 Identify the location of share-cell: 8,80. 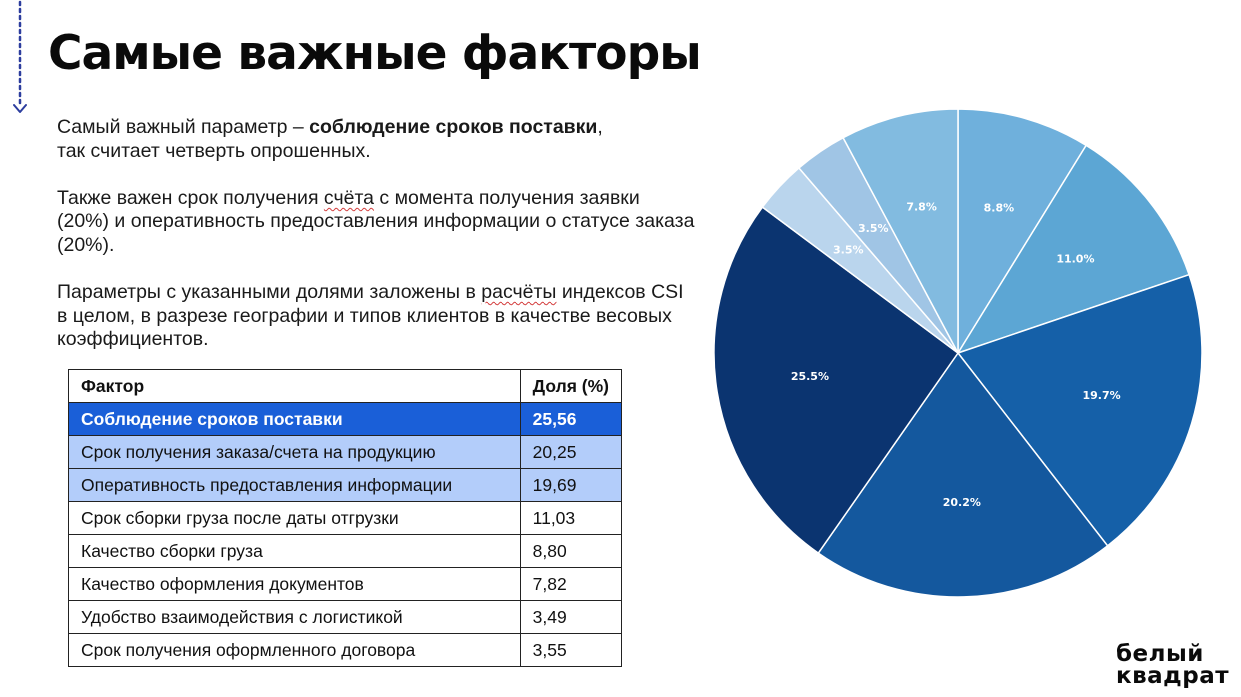
(571, 551).